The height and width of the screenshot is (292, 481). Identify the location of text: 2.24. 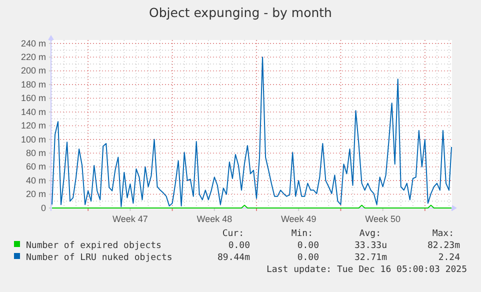
(449, 258).